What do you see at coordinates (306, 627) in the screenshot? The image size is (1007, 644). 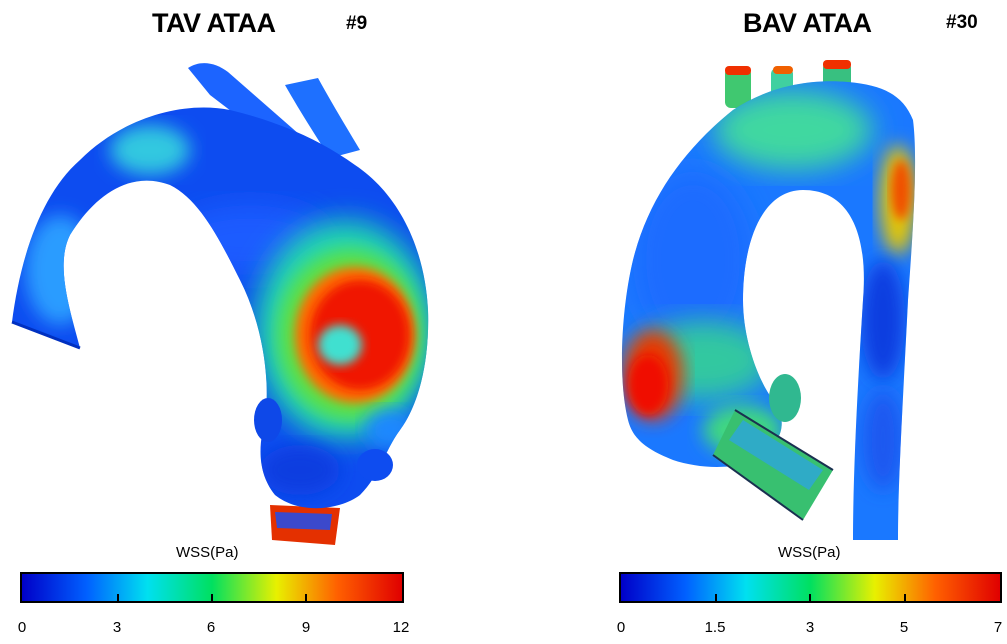 I see `colorbar-tick-label: 9` at bounding box center [306, 627].